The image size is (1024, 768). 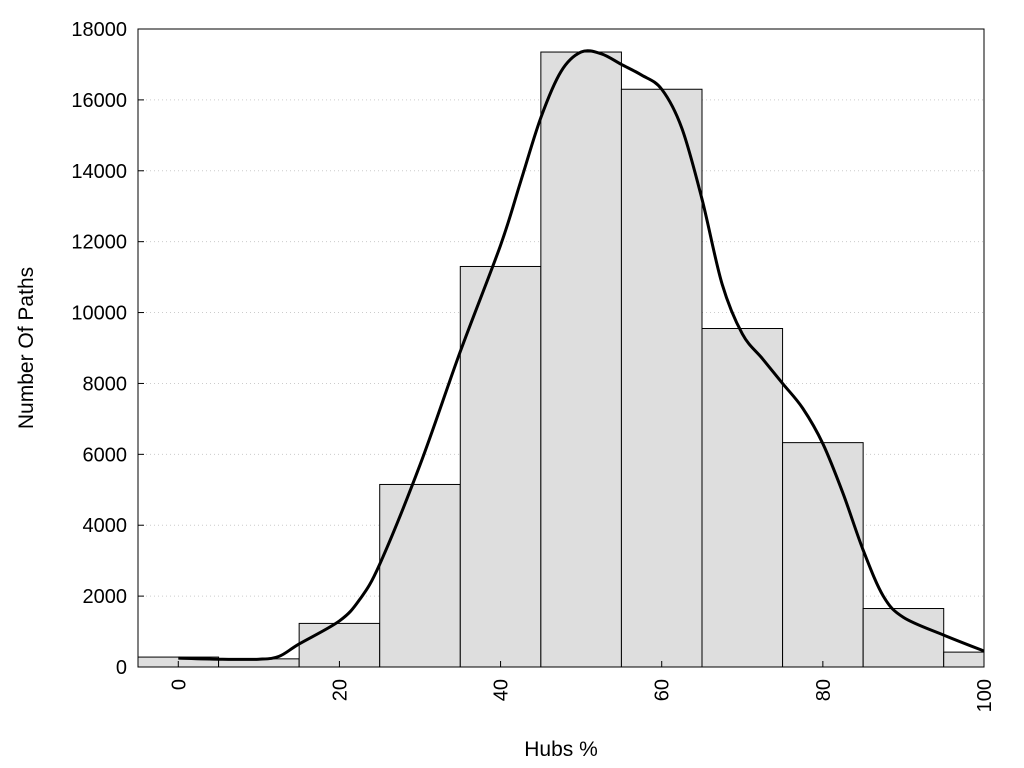 What do you see at coordinates (561, 749) in the screenshot?
I see `x-axis-label: Hubs %` at bounding box center [561, 749].